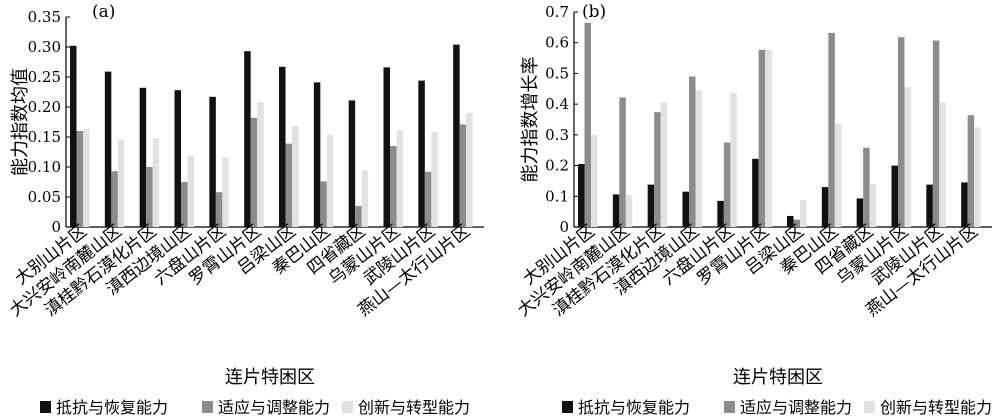 This screenshot has height=419, width=1000. What do you see at coordinates (56, 227) in the screenshot?
I see `panel-a-y-tick-label: 0` at bounding box center [56, 227].